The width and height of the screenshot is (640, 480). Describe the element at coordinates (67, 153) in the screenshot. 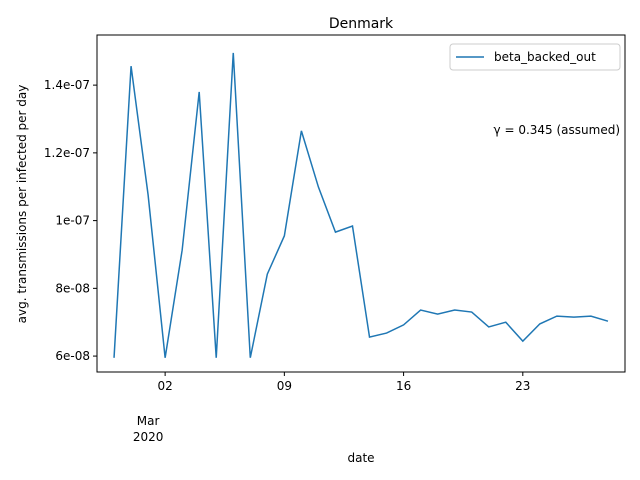

I see `y-tick-label: 1.2e-07` at that location.